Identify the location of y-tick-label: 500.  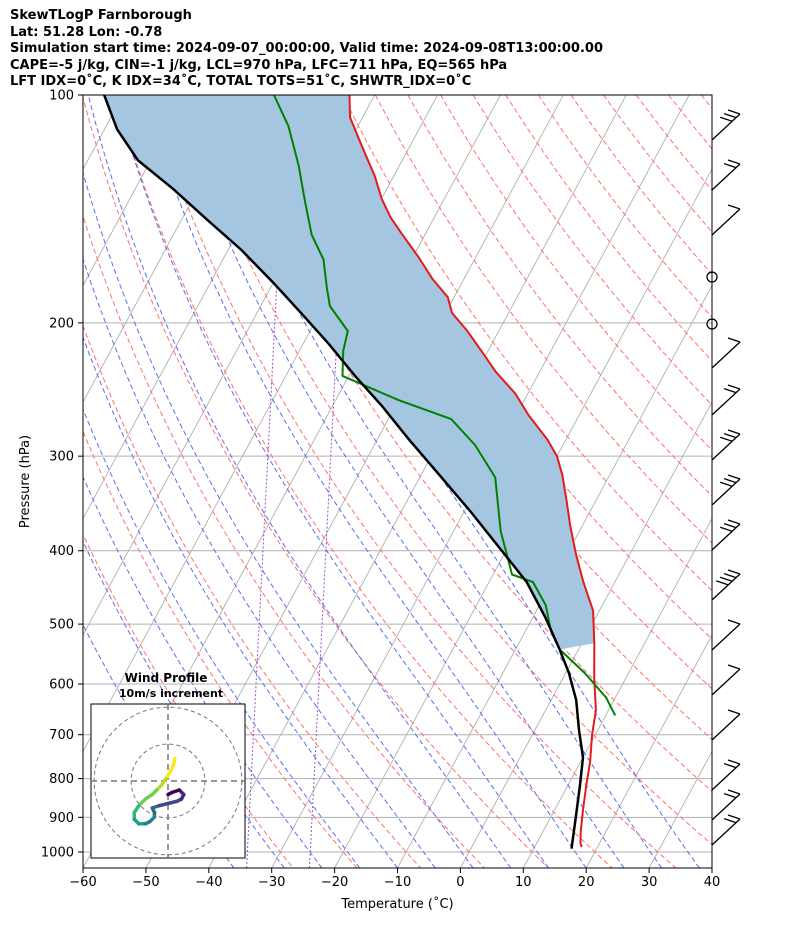
(61, 625).